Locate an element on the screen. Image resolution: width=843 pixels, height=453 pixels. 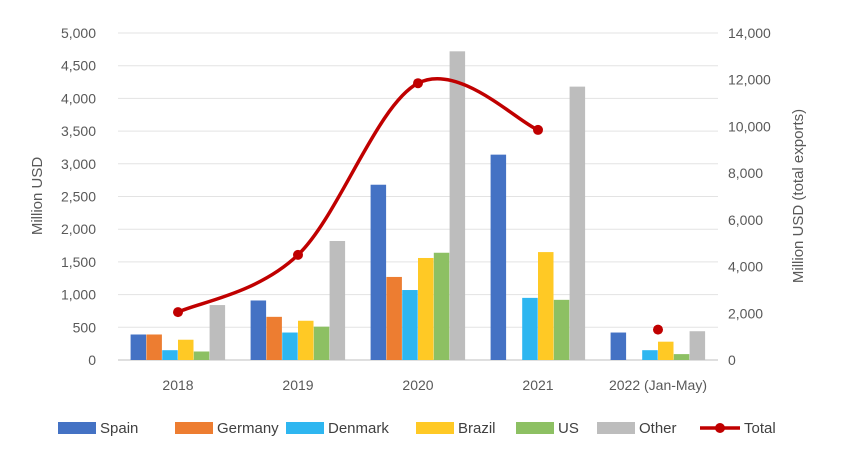
y-tick-label: 4,500 is located at coordinates (78, 66).